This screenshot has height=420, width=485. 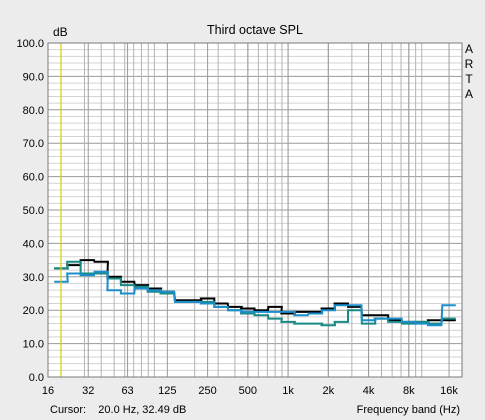 What do you see at coordinates (33, 77) in the screenshot?
I see `y-tick-label: 90.0` at bounding box center [33, 77].